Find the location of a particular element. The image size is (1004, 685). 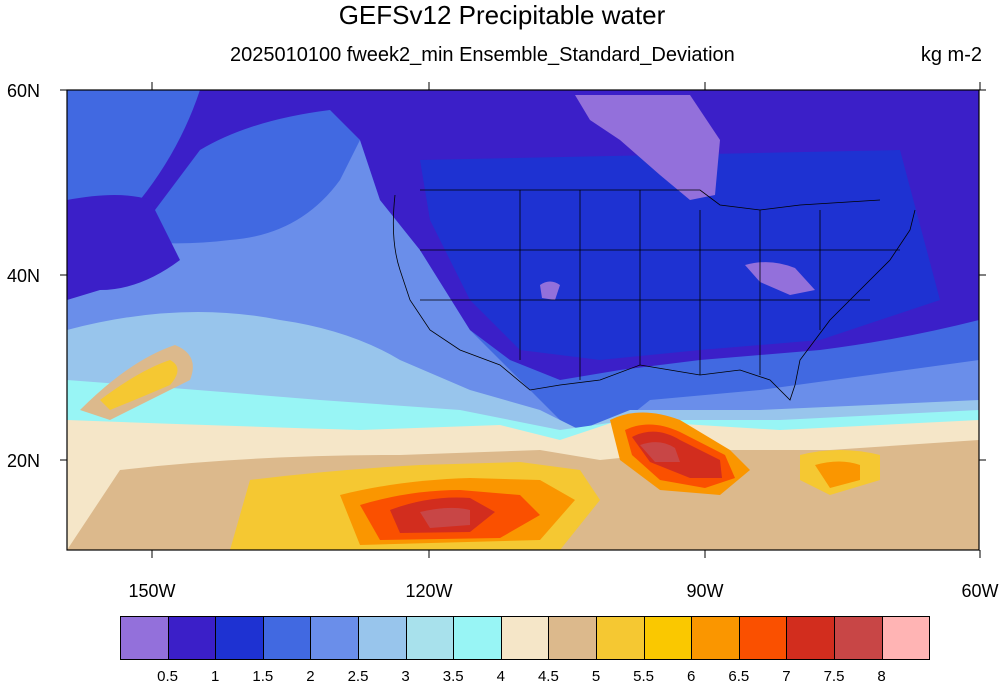

colorbar-label: 8 is located at coordinates (881, 676).